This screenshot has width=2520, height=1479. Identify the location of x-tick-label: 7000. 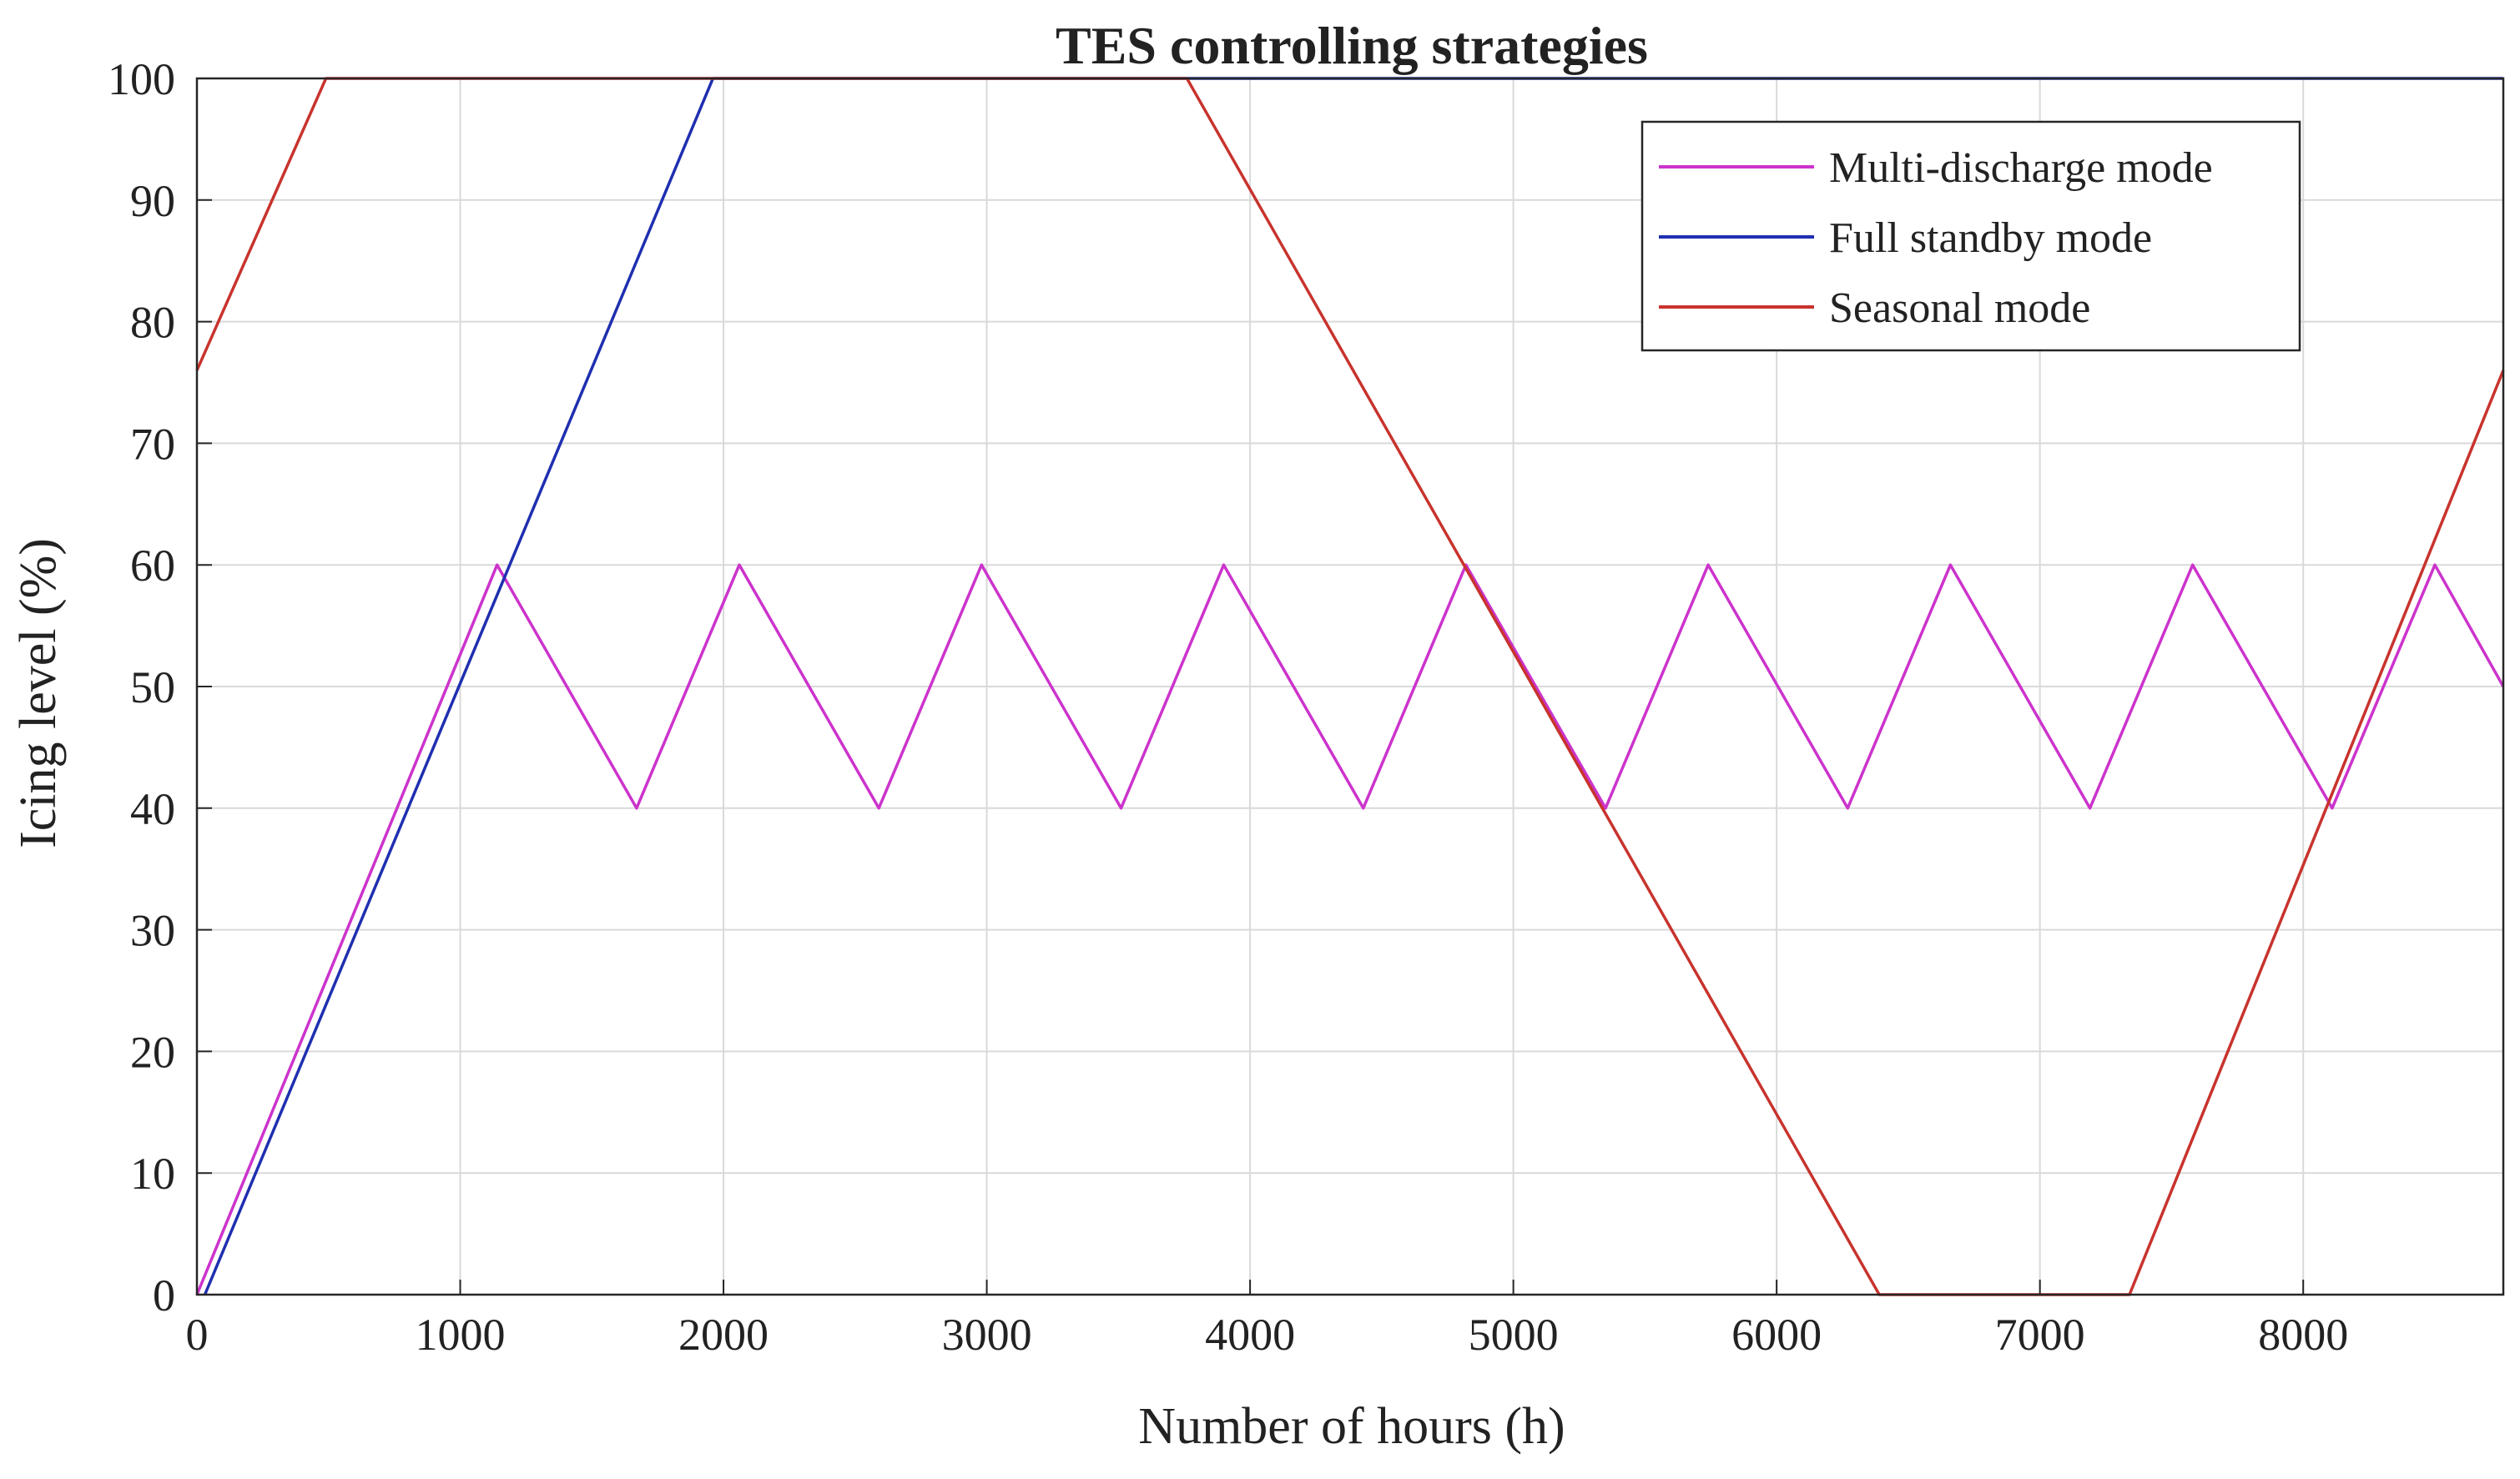
(2040, 1335).